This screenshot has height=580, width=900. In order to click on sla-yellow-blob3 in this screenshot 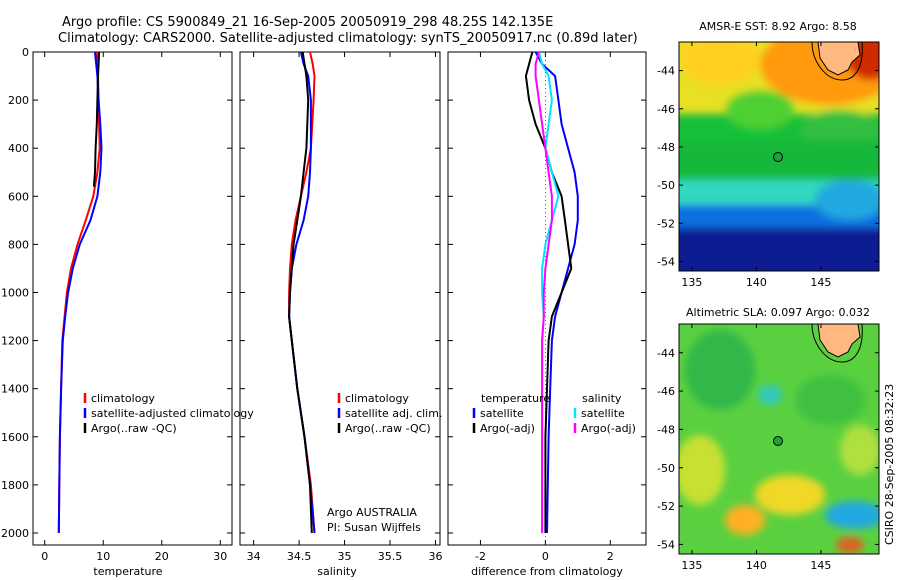, I will do `click(859, 450)`.